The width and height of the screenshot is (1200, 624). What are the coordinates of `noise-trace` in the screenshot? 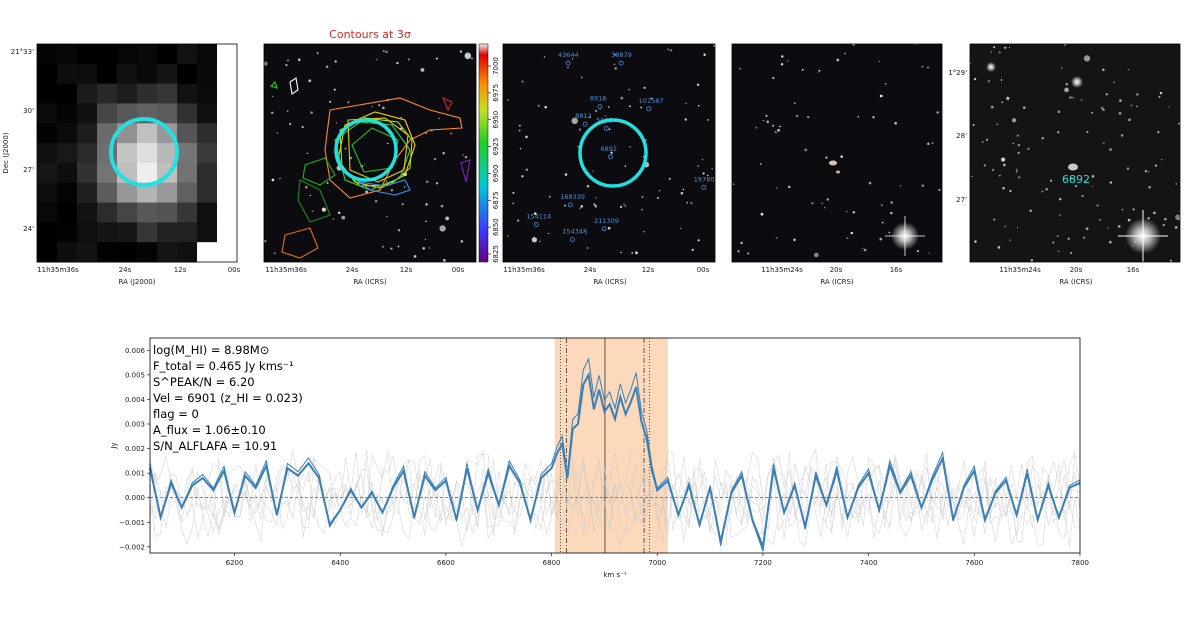 It's located at (615, 497).